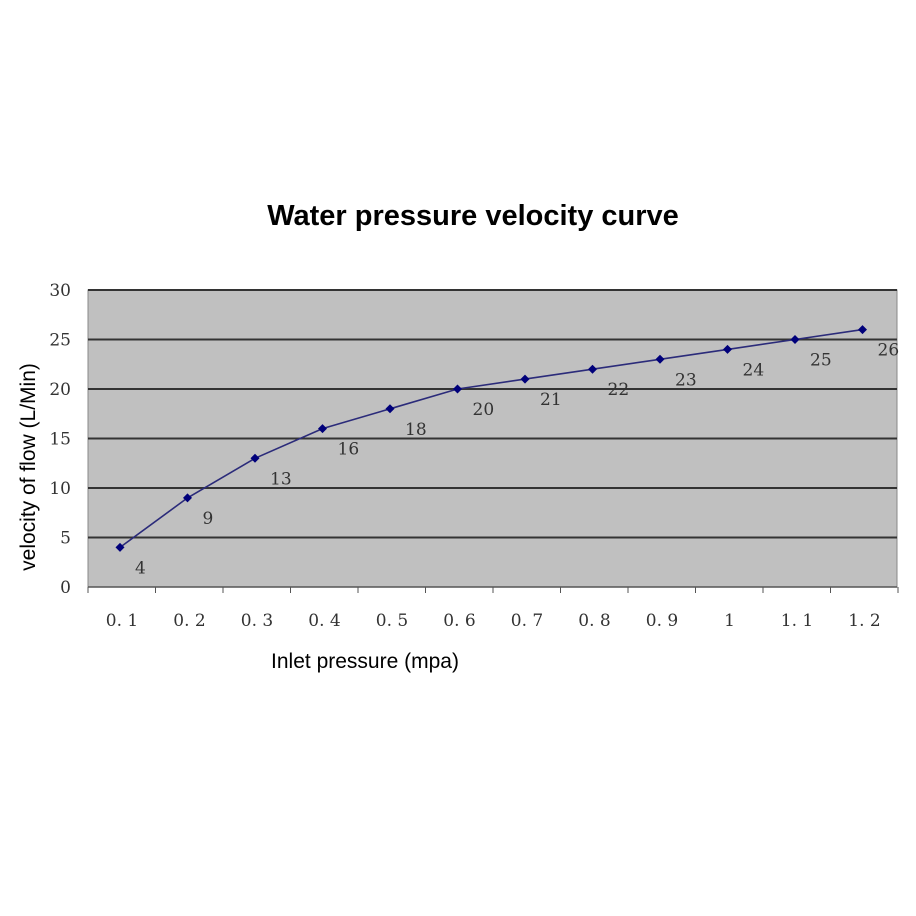 The width and height of the screenshot is (916, 916). I want to click on y-tick-label-25: 25, so click(60, 341).